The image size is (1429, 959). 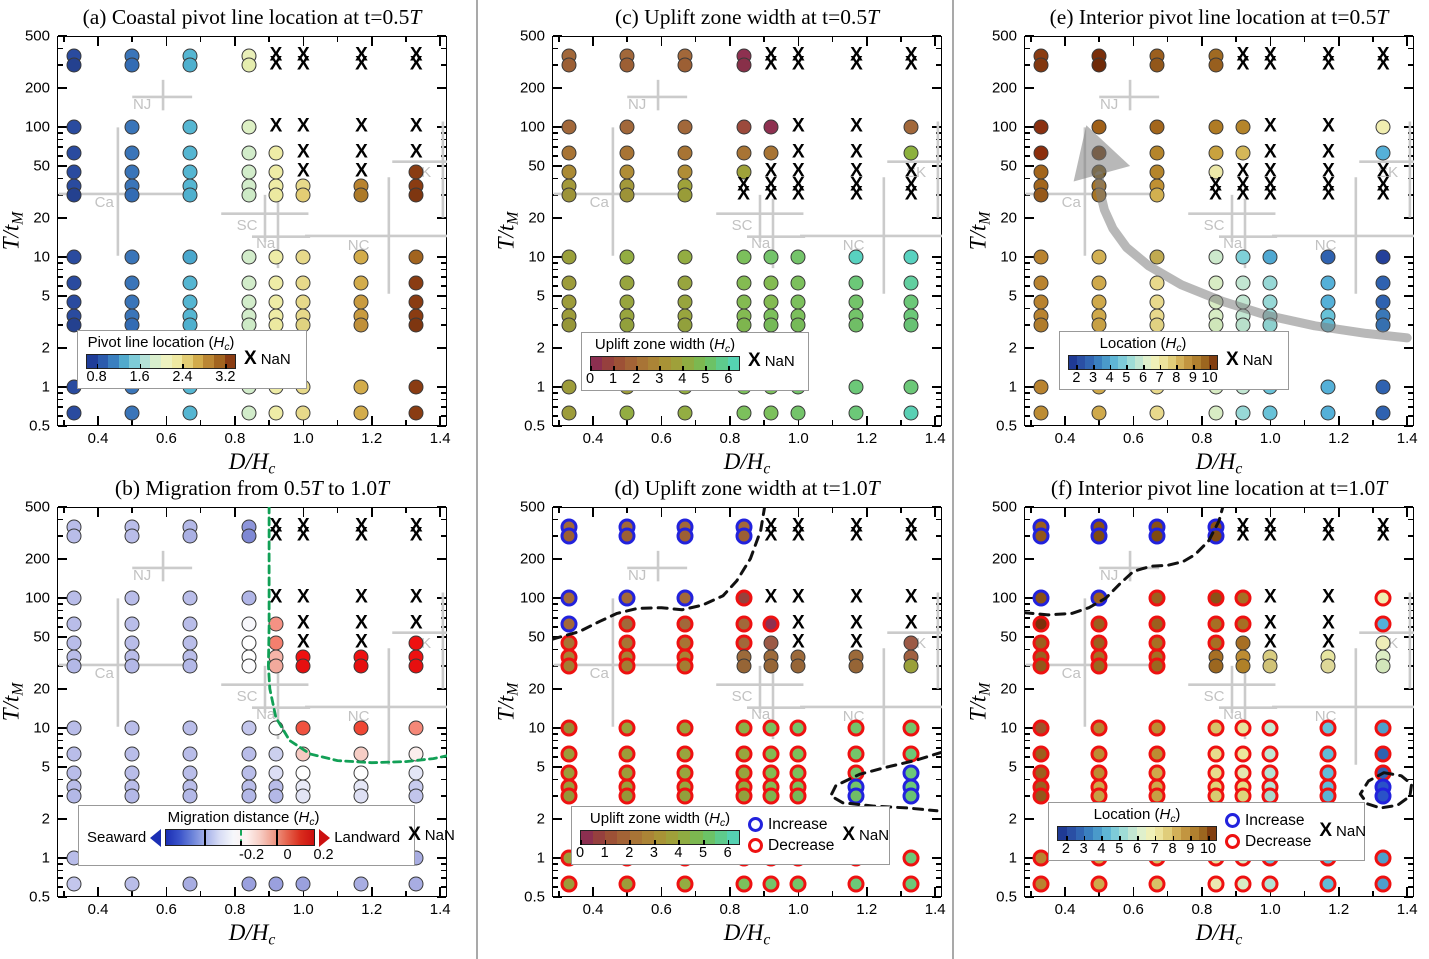 I want to click on x-tick-label: 0.4, so click(x=593, y=909).